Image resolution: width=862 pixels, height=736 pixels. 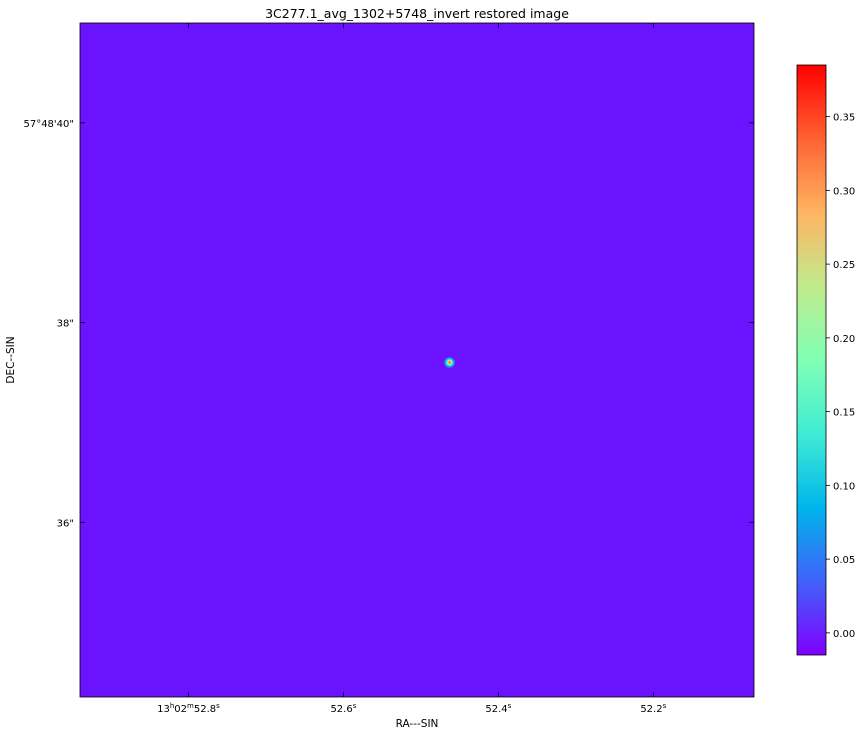 I want to click on colorbar-tick-label: 0.30, so click(x=844, y=191).